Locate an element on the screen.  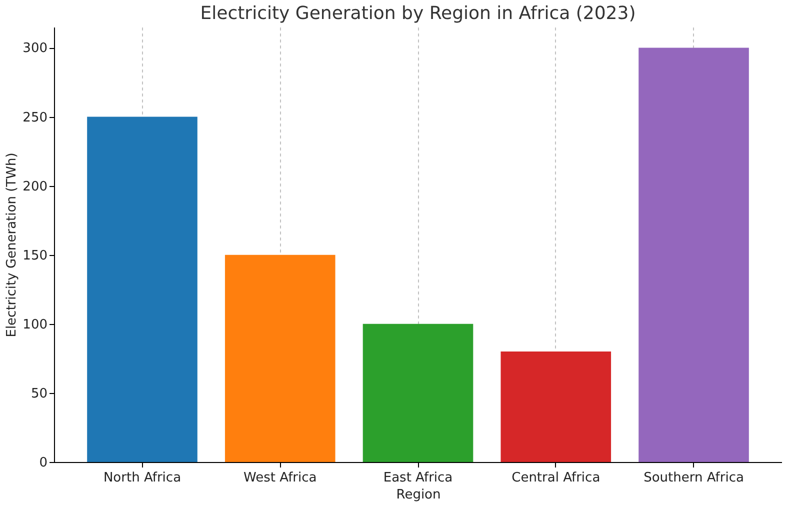
x-tick-label: West Africa is located at coordinates (280, 478).